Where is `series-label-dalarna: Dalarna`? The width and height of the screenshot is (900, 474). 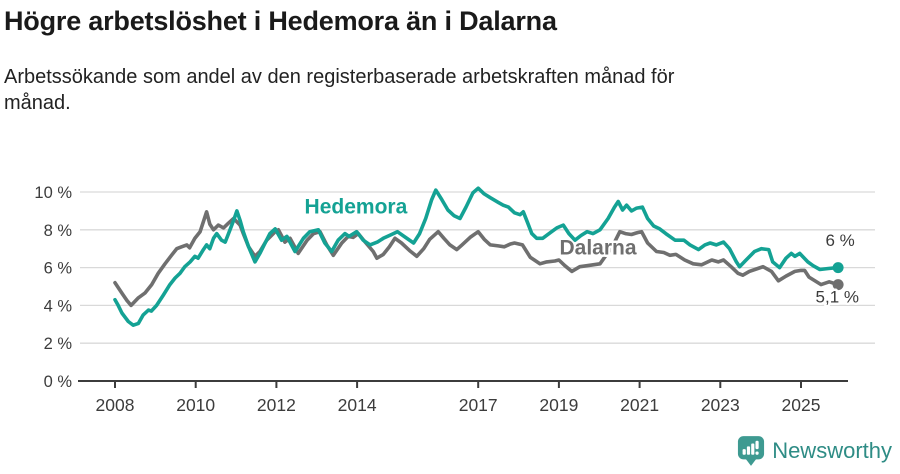 series-label-dalarna: Dalarna is located at coordinates (597, 247).